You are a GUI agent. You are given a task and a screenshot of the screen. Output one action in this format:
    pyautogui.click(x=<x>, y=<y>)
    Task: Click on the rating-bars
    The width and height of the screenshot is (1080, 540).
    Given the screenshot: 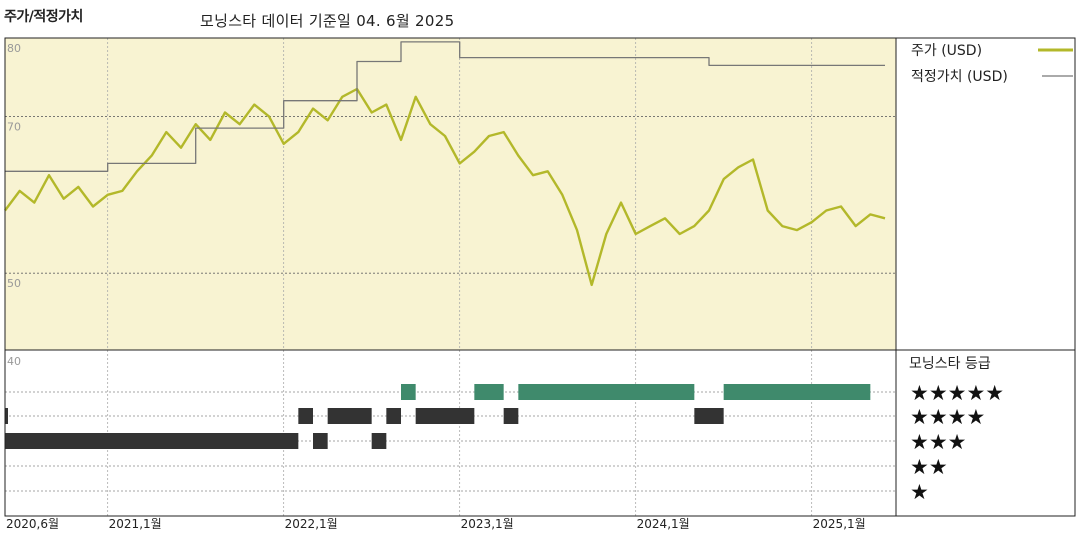 What is the action you would take?
    pyautogui.click(x=438, y=416)
    